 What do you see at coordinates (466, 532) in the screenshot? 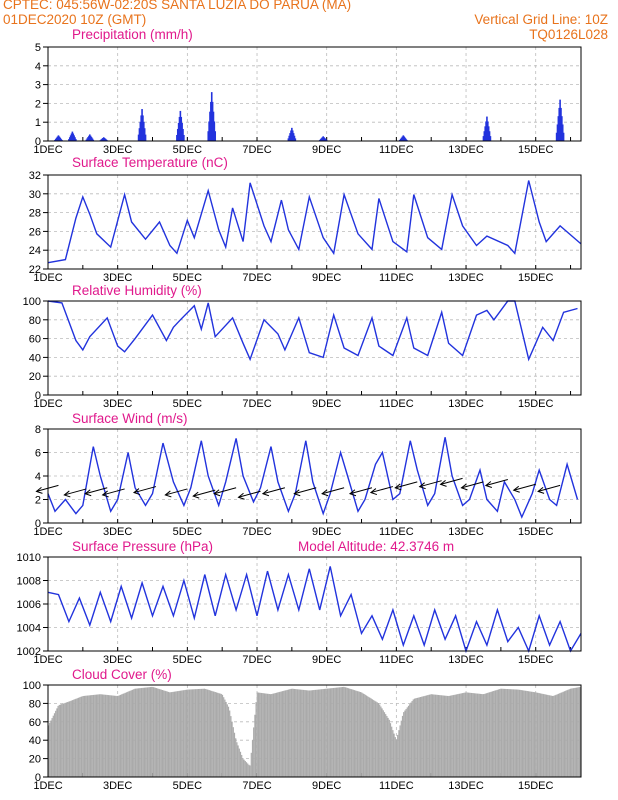
I see `x-tick-label: 13DEC` at bounding box center [466, 532].